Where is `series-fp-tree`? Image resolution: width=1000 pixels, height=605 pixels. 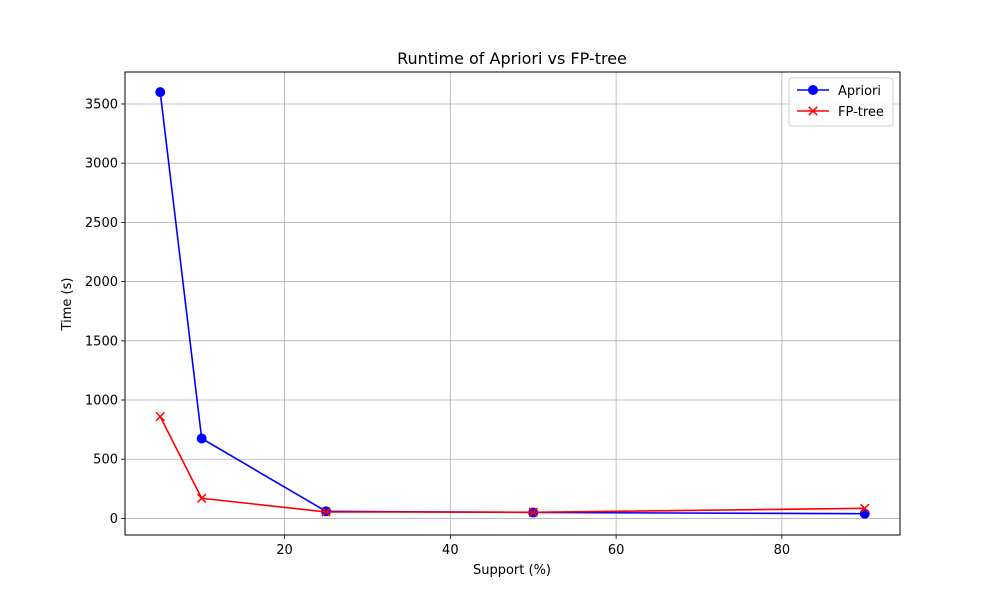 series-fp-tree is located at coordinates (512, 464).